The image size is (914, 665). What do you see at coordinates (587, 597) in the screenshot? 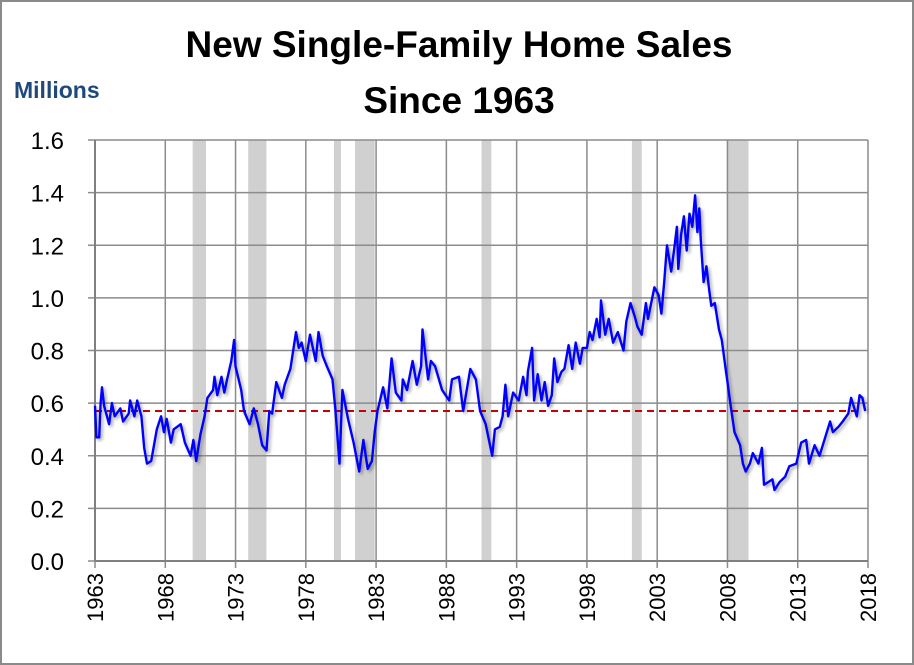
I see `x-tick-label: 1998` at bounding box center [587, 597].